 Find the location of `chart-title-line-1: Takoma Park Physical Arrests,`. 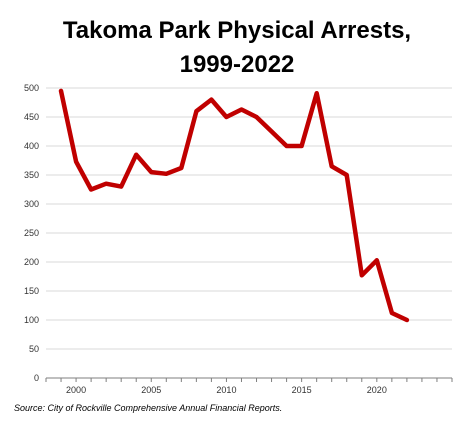

chart-title-line-1: Takoma Park Physical Arrests, is located at coordinates (237, 30).